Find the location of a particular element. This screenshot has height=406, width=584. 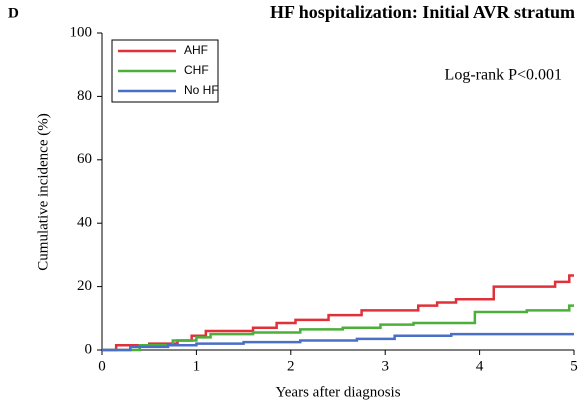

x-tick-label: 2 is located at coordinates (291, 366).